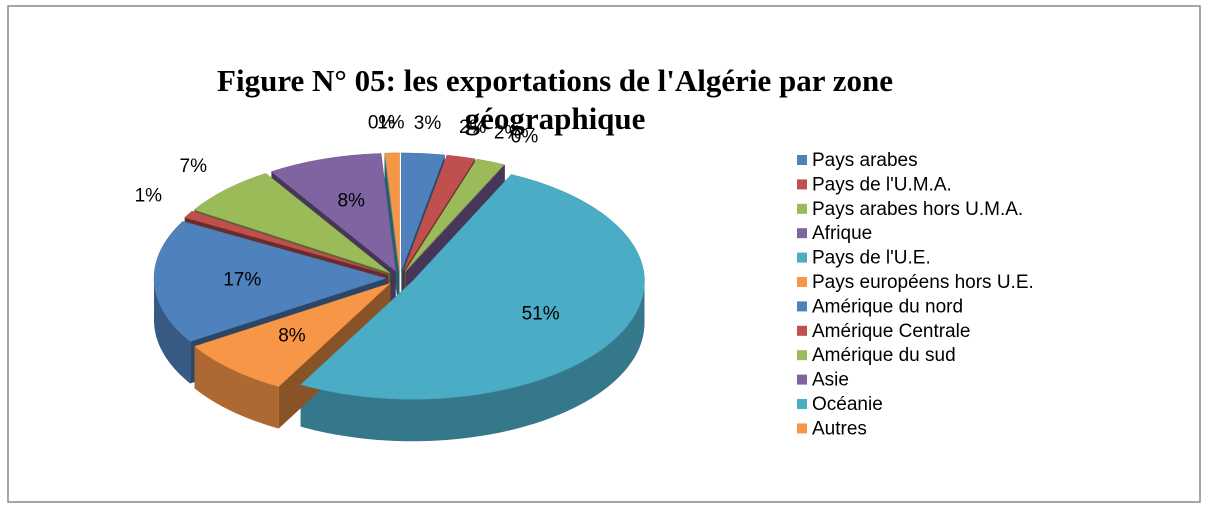 The height and width of the screenshot is (508, 1208). Describe the element at coordinates (541, 313) in the screenshot. I see `data-label: 51%` at that location.